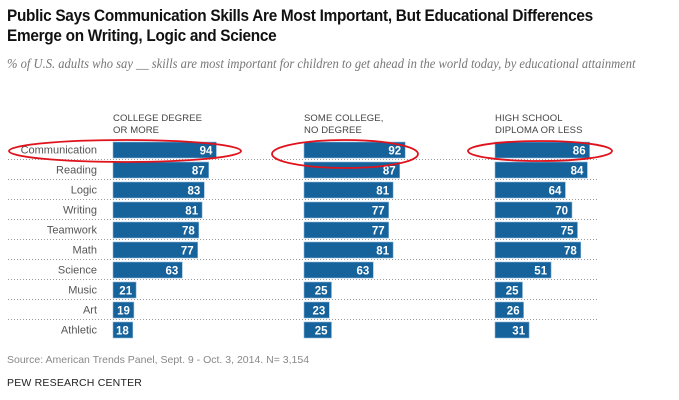  What do you see at coordinates (394, 152) in the screenshot?
I see `bar-value-label: 92` at bounding box center [394, 152].